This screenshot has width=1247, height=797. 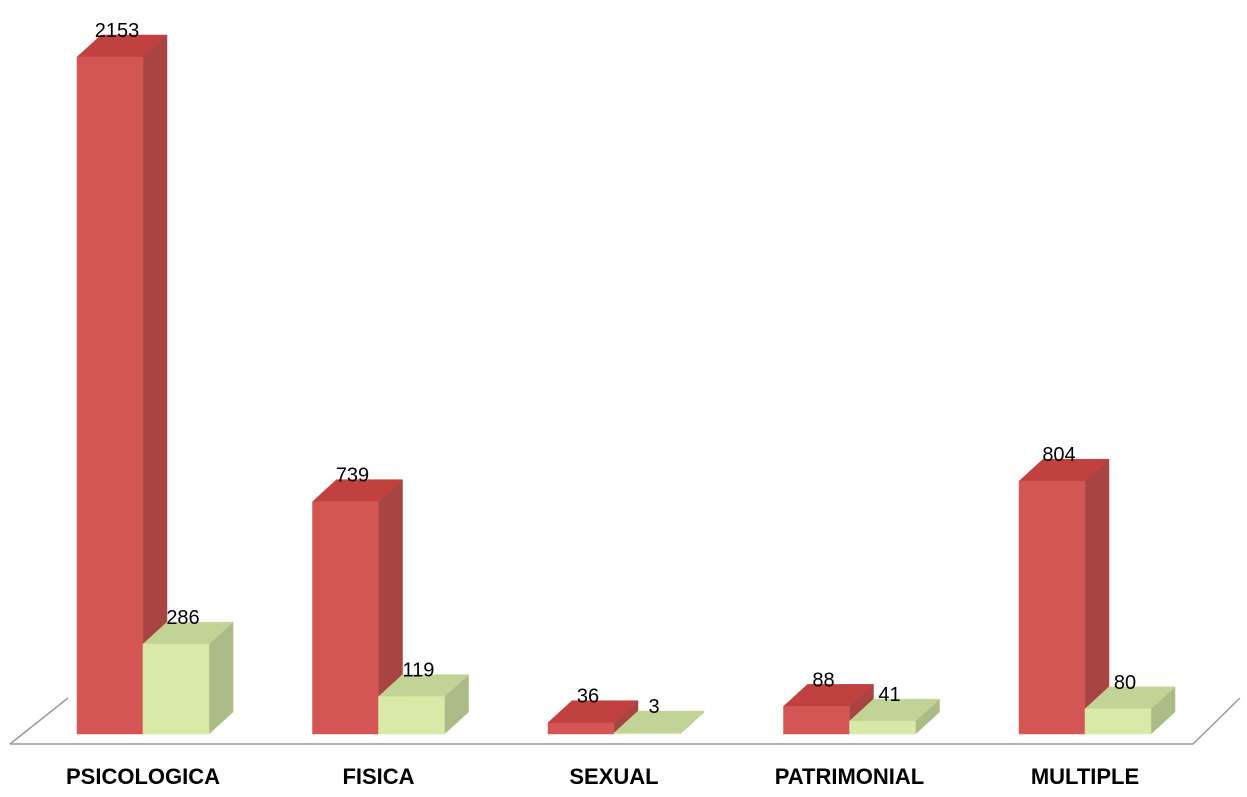 I want to click on data-label: 2153, so click(x=117, y=31).